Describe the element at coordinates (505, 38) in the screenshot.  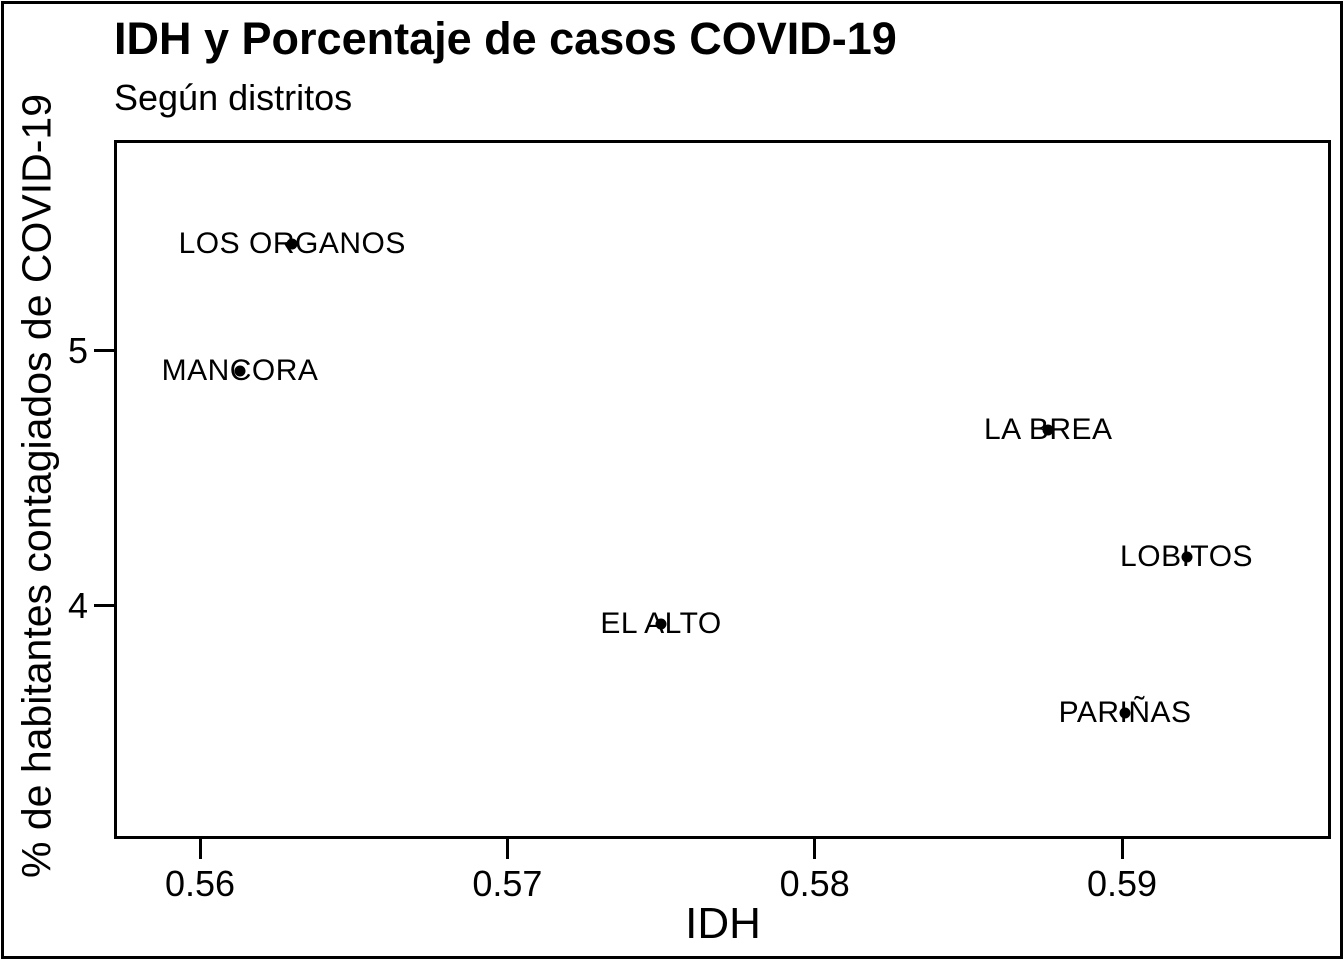
I see `chart-title: IDH y Porcentaje de casos COVID-19` at that location.